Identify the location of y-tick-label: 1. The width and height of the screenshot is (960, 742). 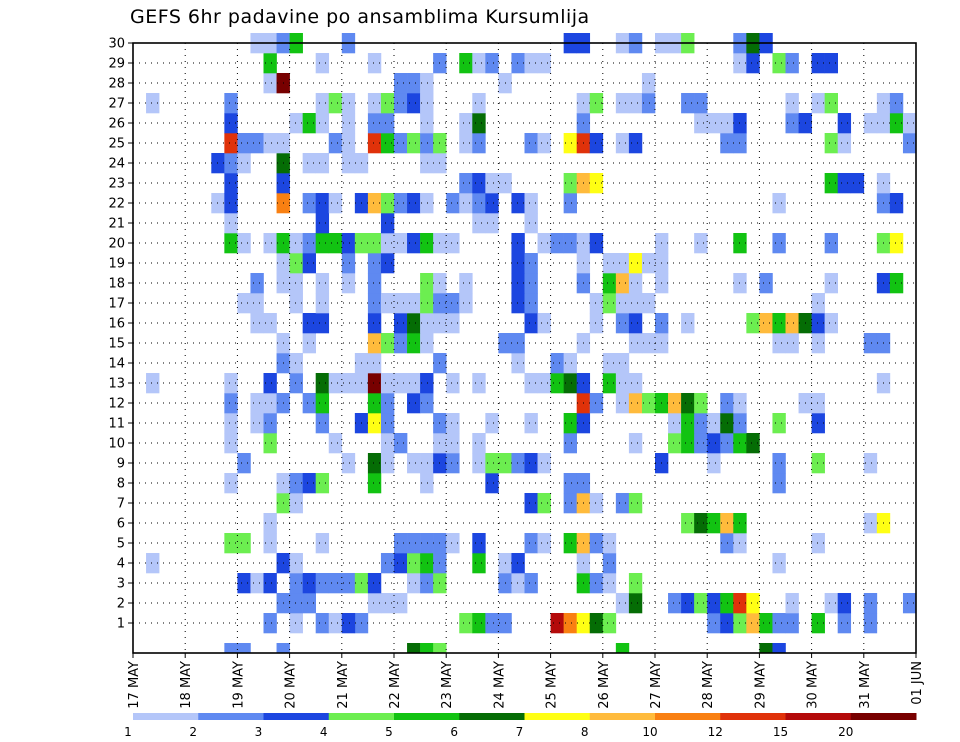
(121, 624).